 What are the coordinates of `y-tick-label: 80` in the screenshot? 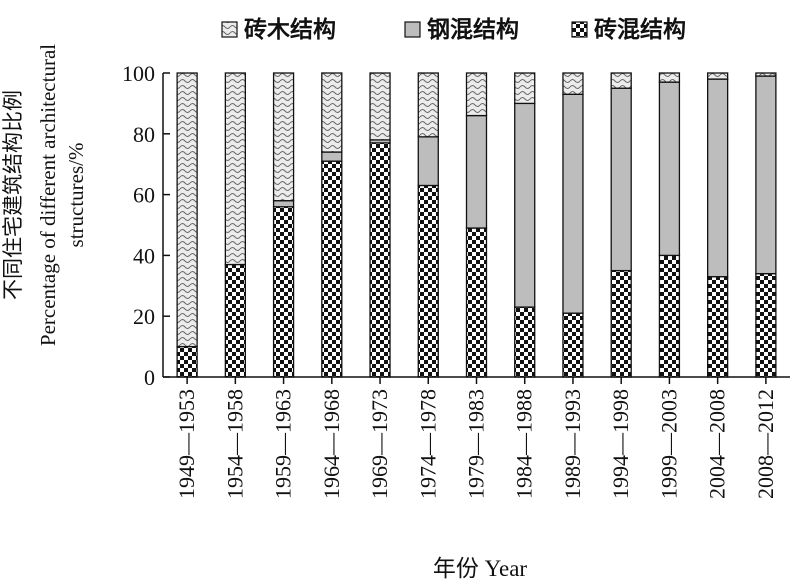 It's located at (144, 134).